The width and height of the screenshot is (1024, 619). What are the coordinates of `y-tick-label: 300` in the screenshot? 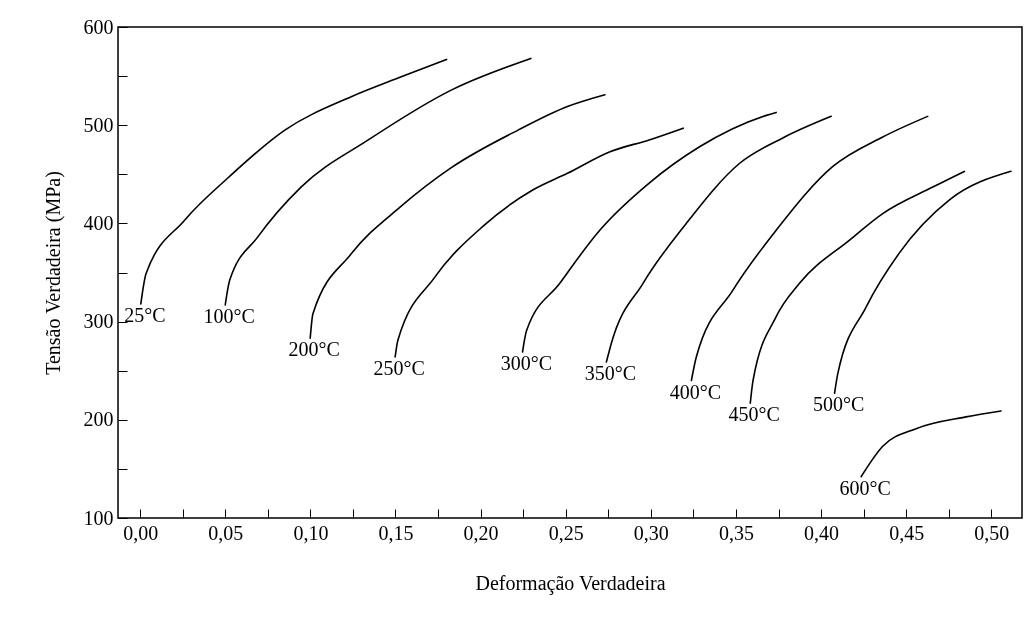 It's located at (98, 321).